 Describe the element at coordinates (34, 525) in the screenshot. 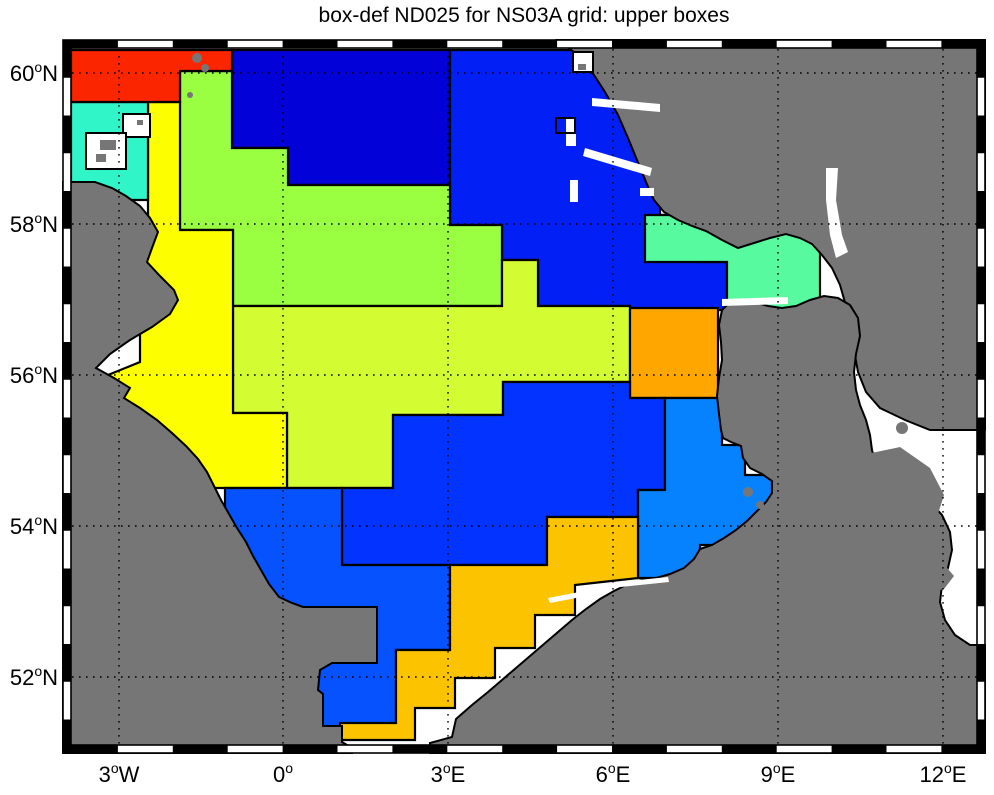

I see `y-tick-label: 54oN` at that location.